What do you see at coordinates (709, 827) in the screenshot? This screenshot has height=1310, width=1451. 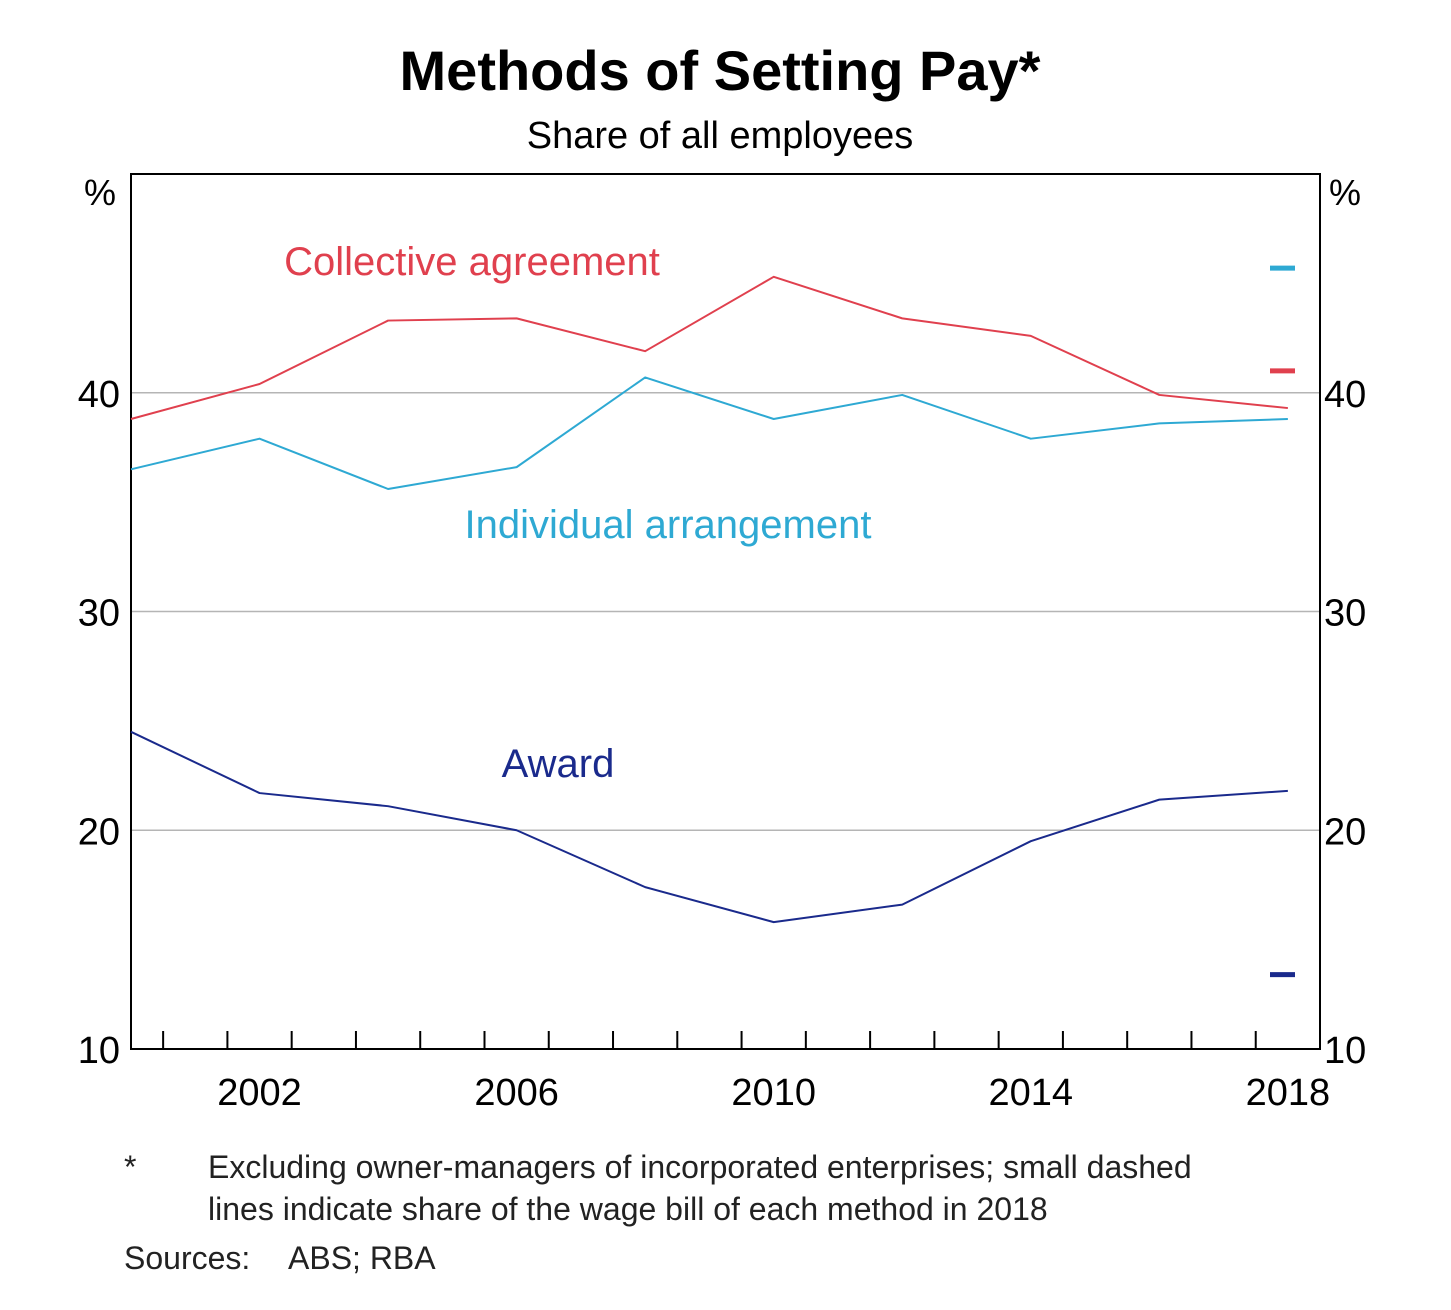 I see `series-line-award` at bounding box center [709, 827].